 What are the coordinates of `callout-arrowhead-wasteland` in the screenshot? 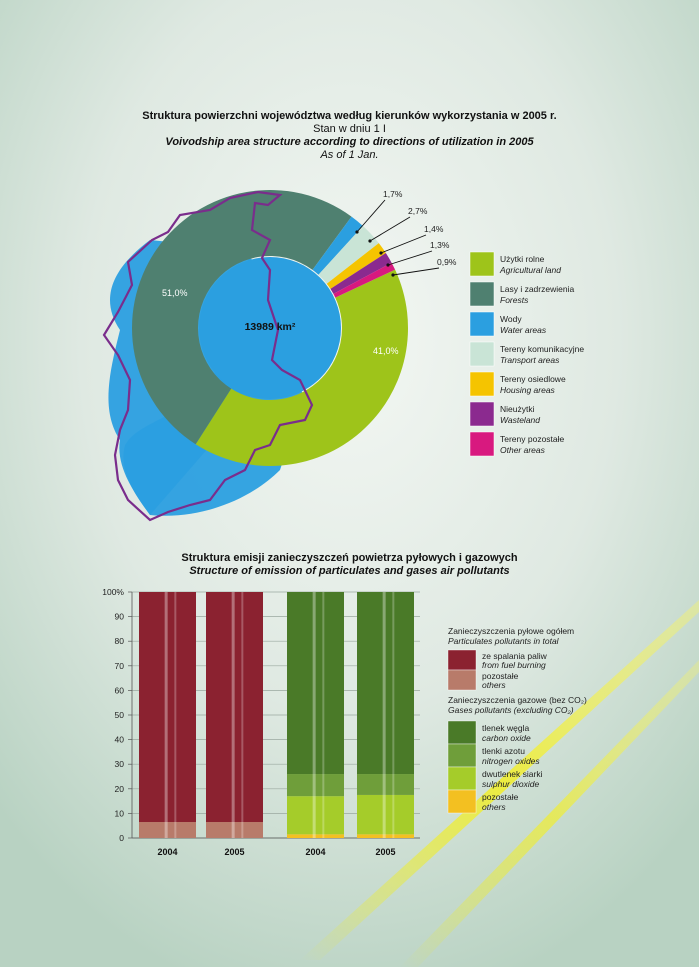 It's located at (388, 265).